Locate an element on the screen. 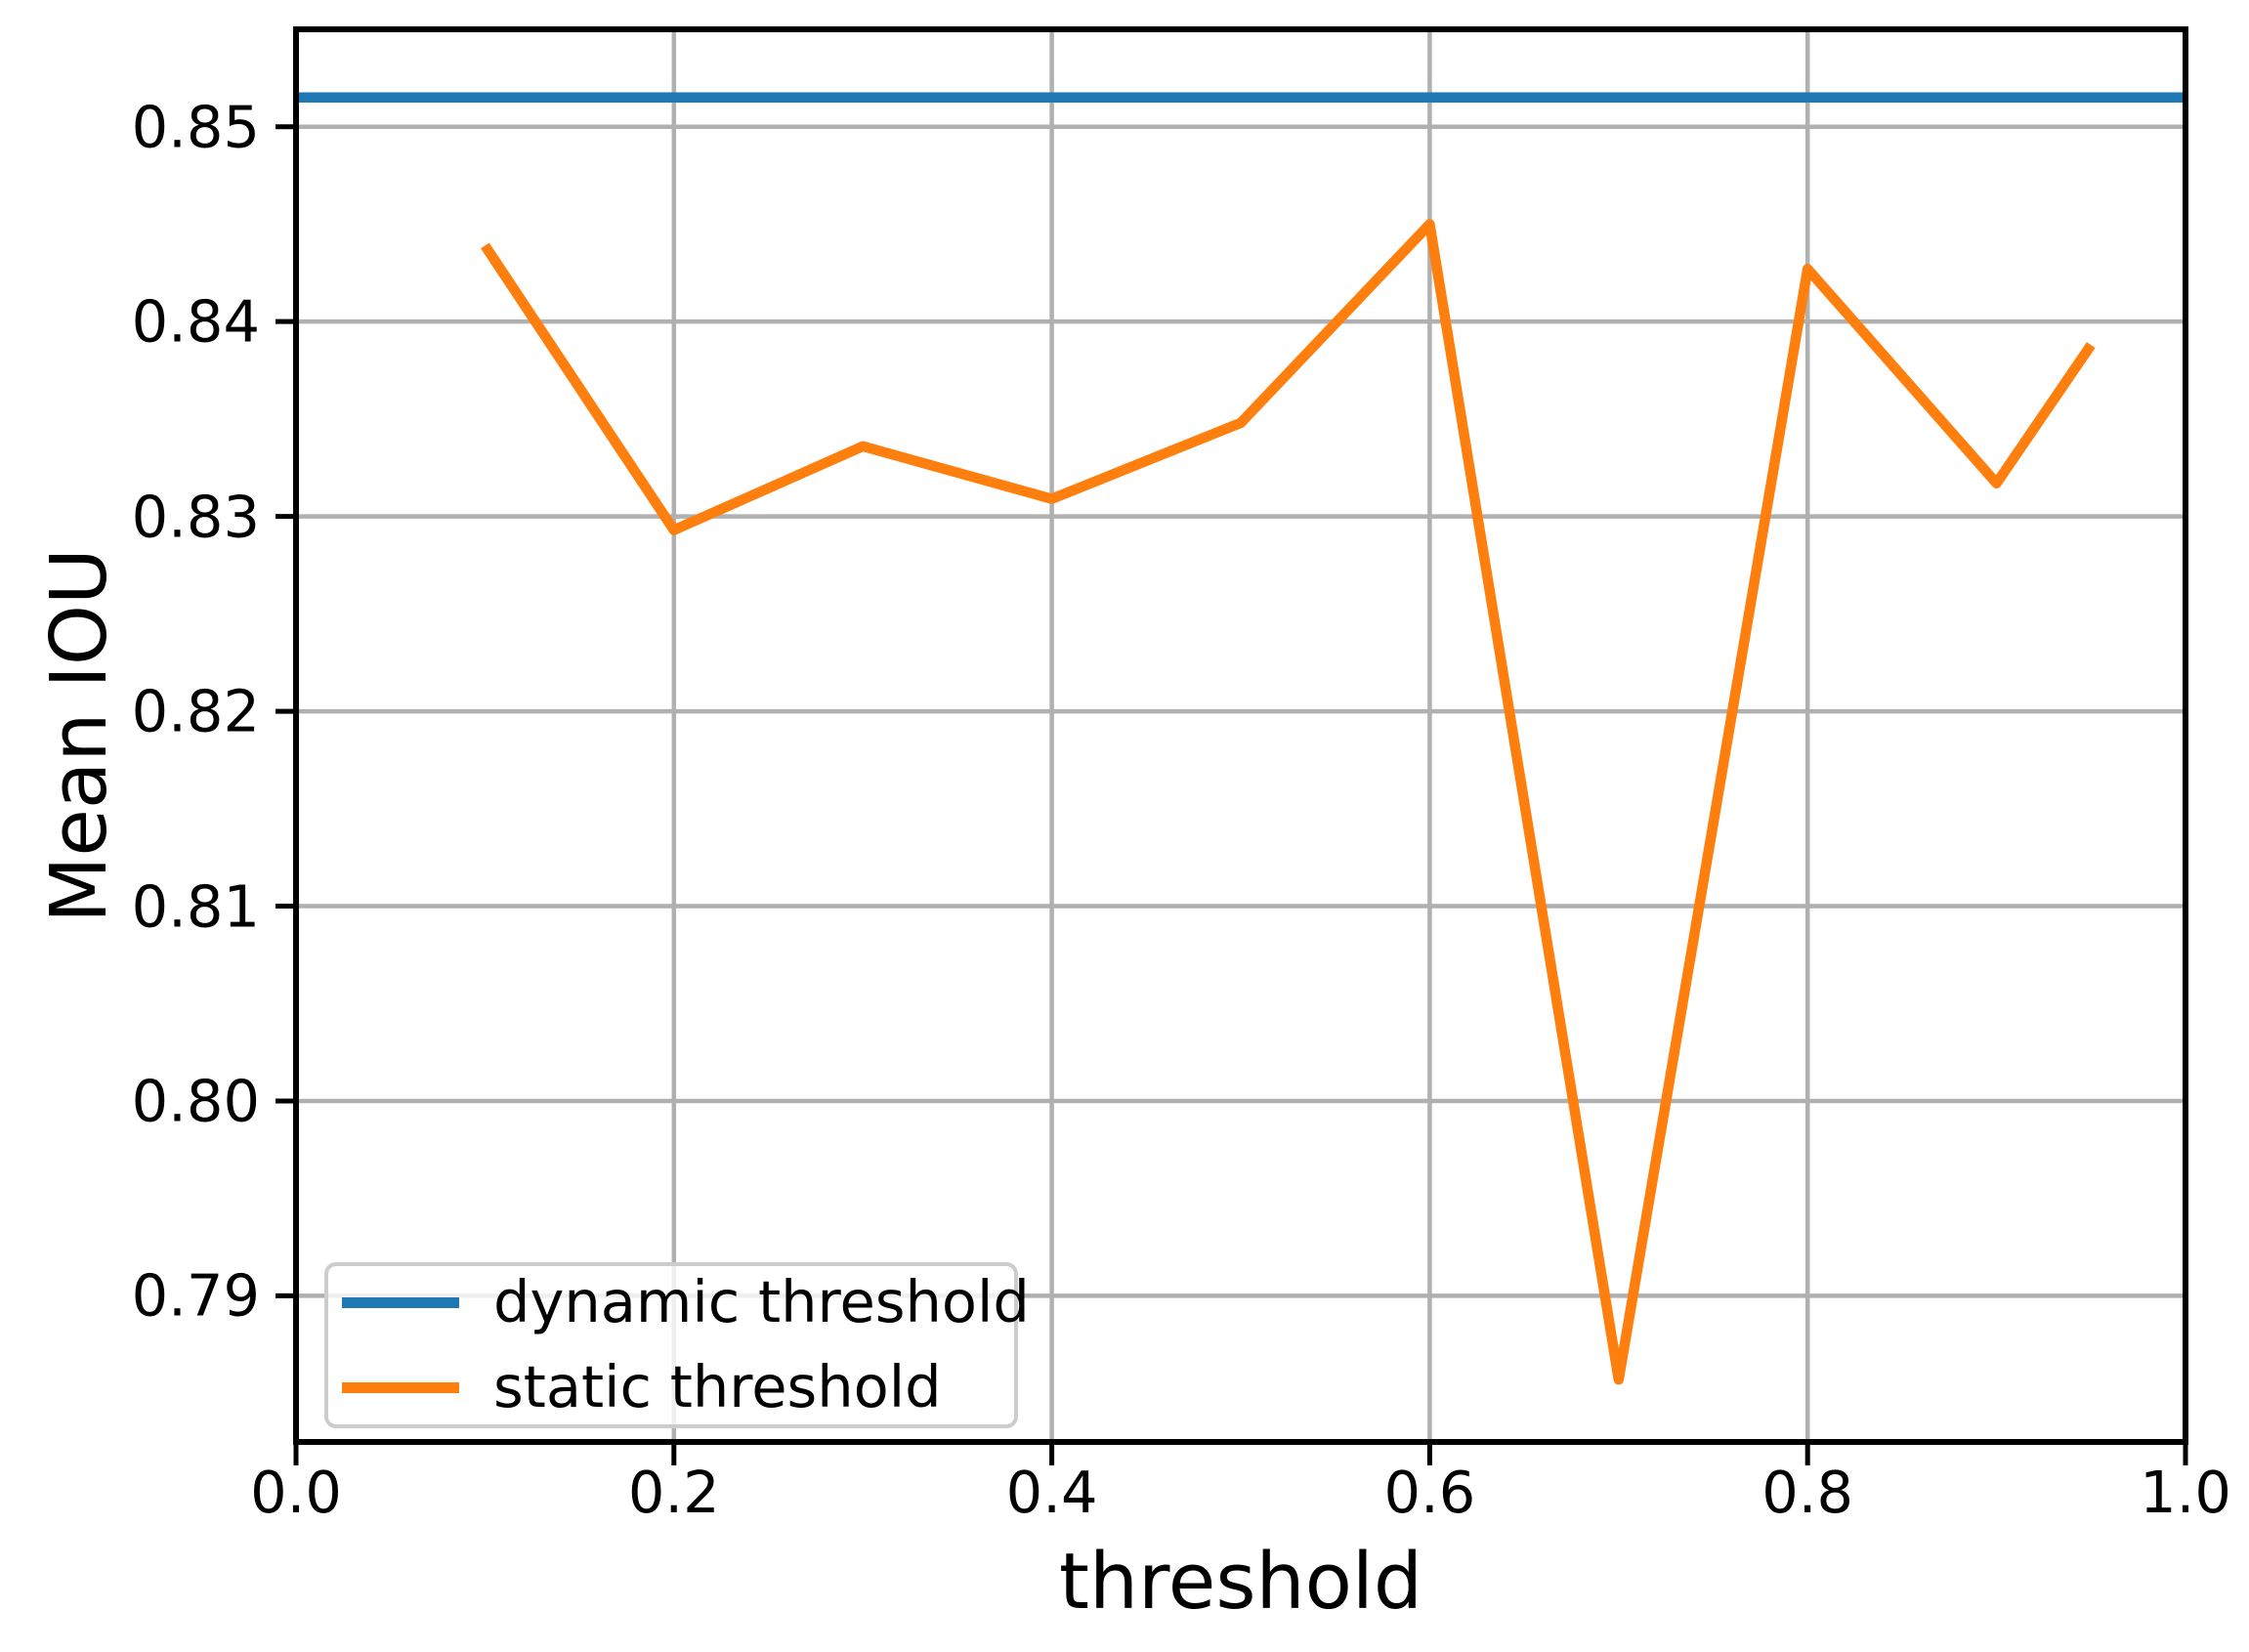 This screenshot has height=1652, width=2249. legend: dynamic threshold static threshold is located at coordinates (677, 1345).